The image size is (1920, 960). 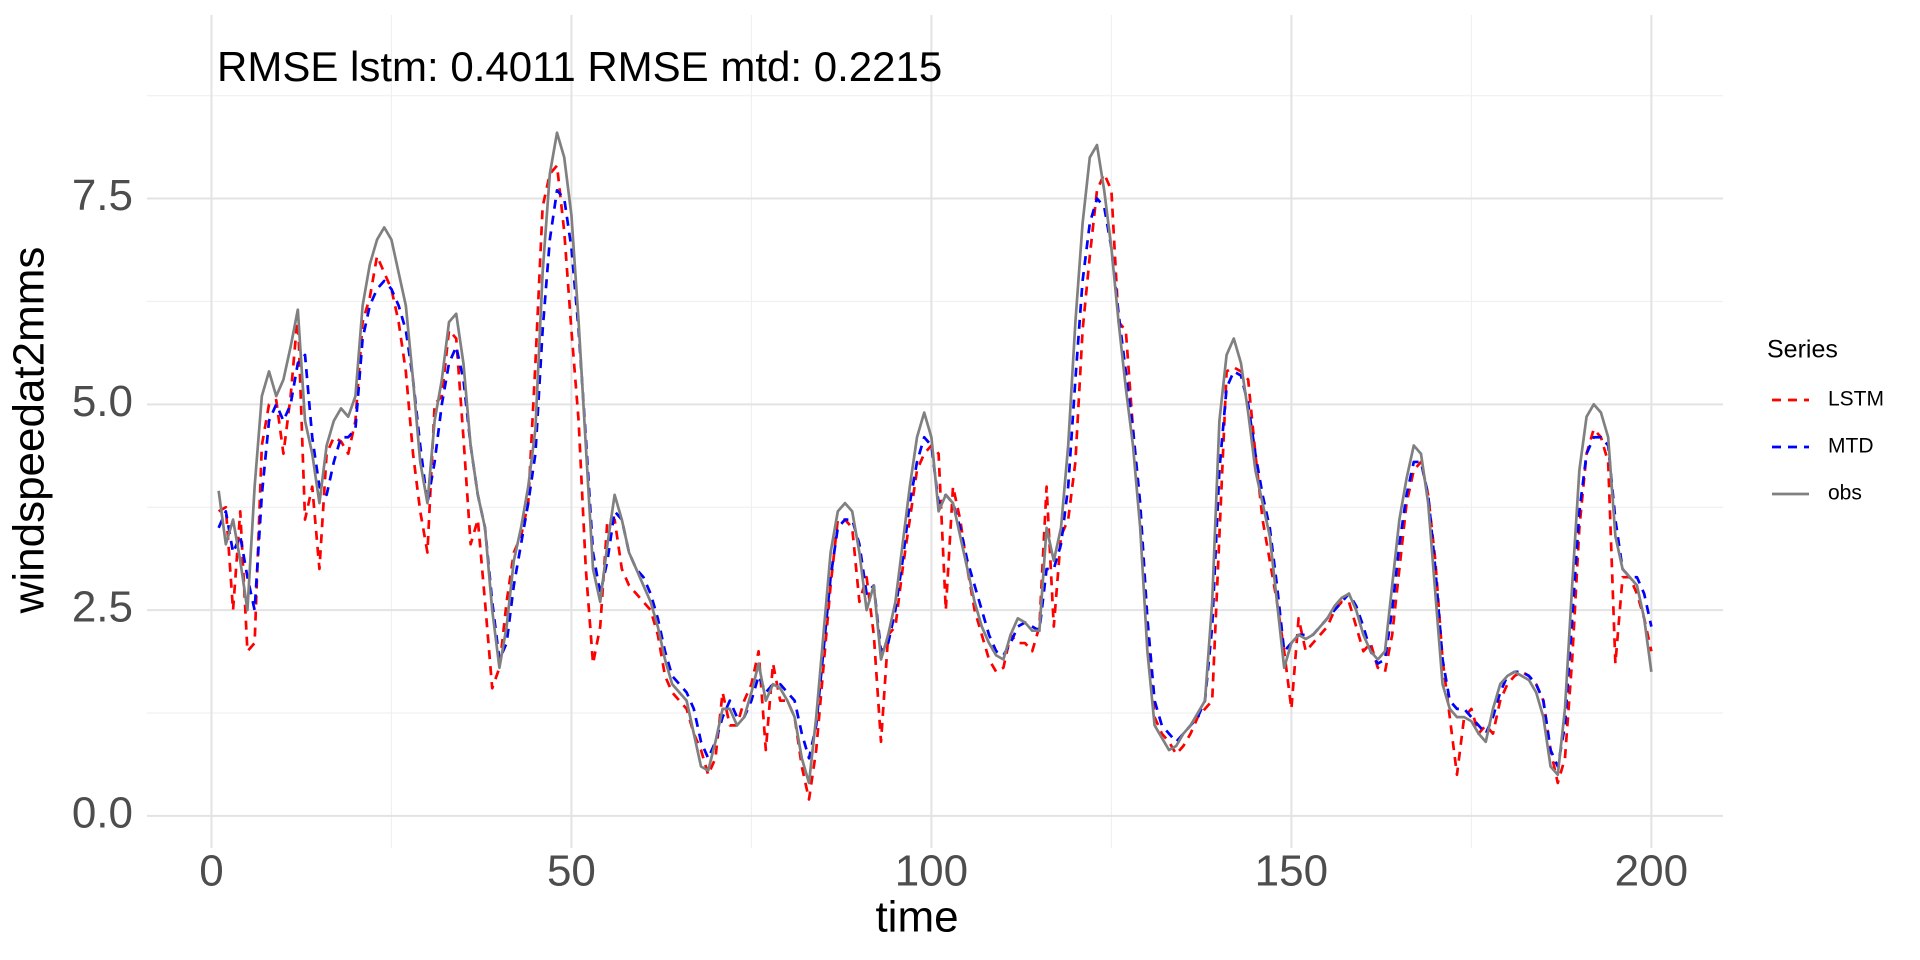 I want to click on y-tick-label: 7.5, so click(x=102, y=195).